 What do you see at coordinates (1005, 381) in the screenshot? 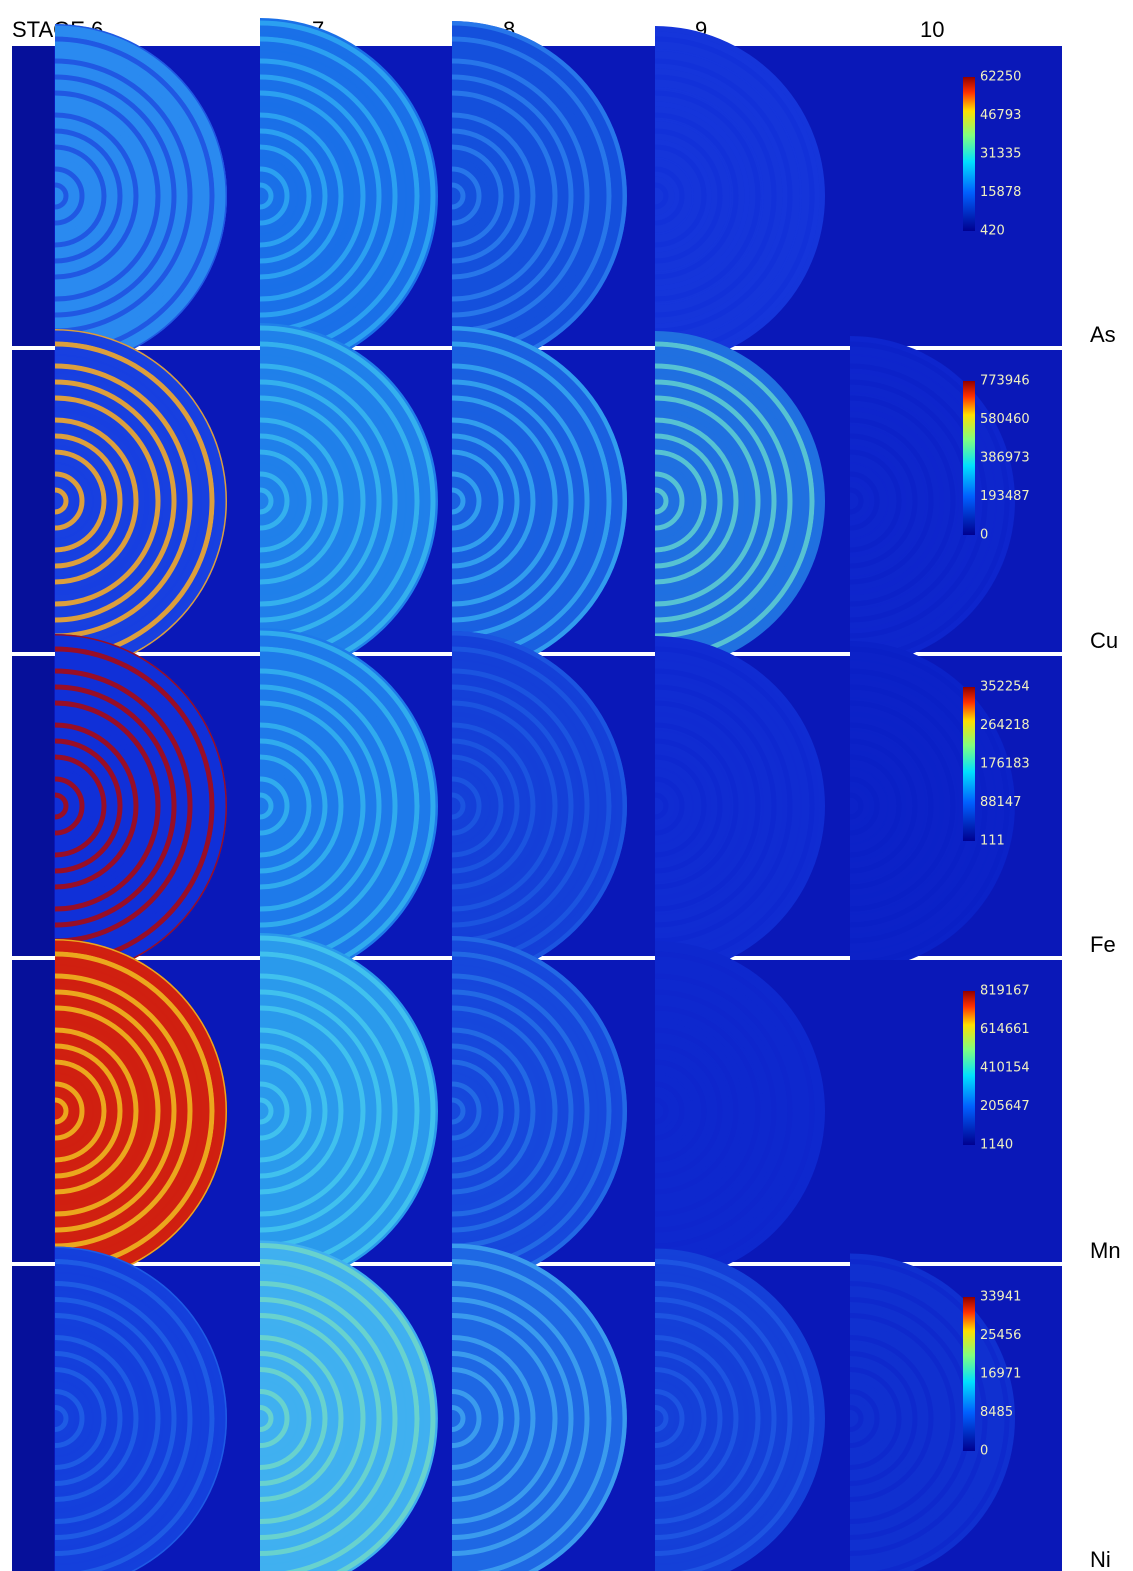
I see `colorbar-label: 773946` at bounding box center [1005, 381].